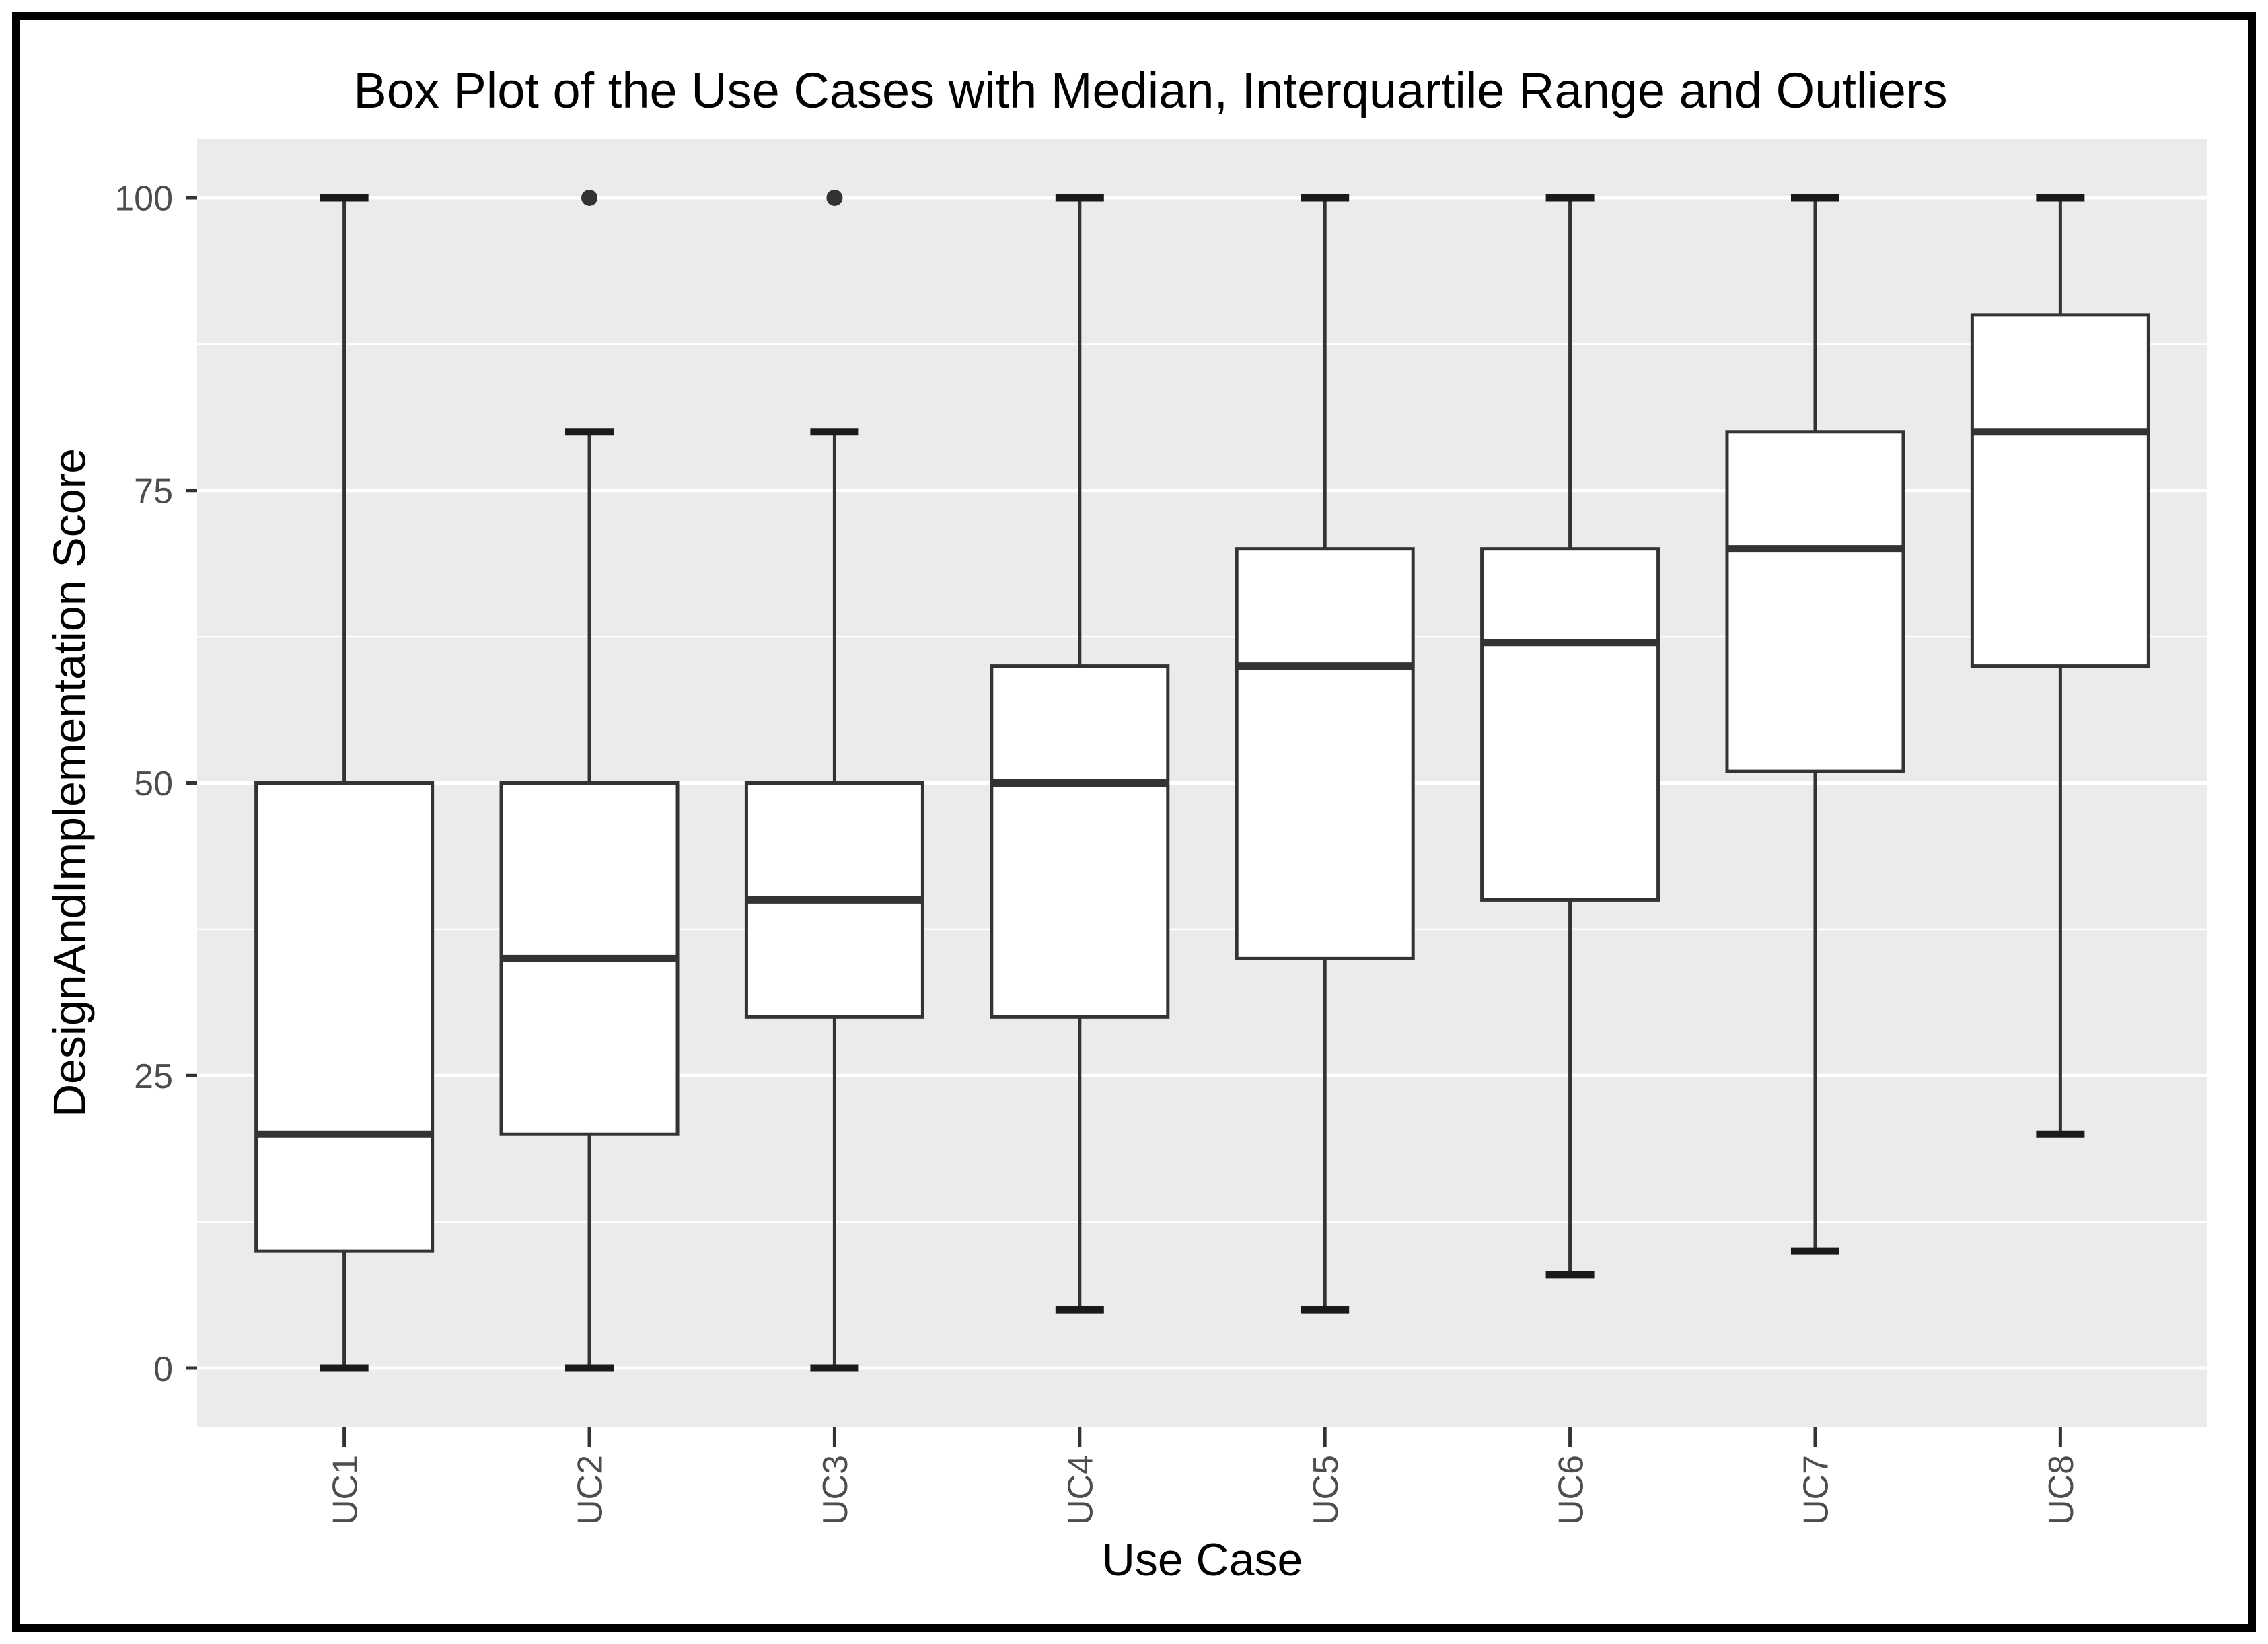 The width and height of the screenshot is (2268, 1644). I want to click on x-tick-label: UC6, so click(1570, 1490).